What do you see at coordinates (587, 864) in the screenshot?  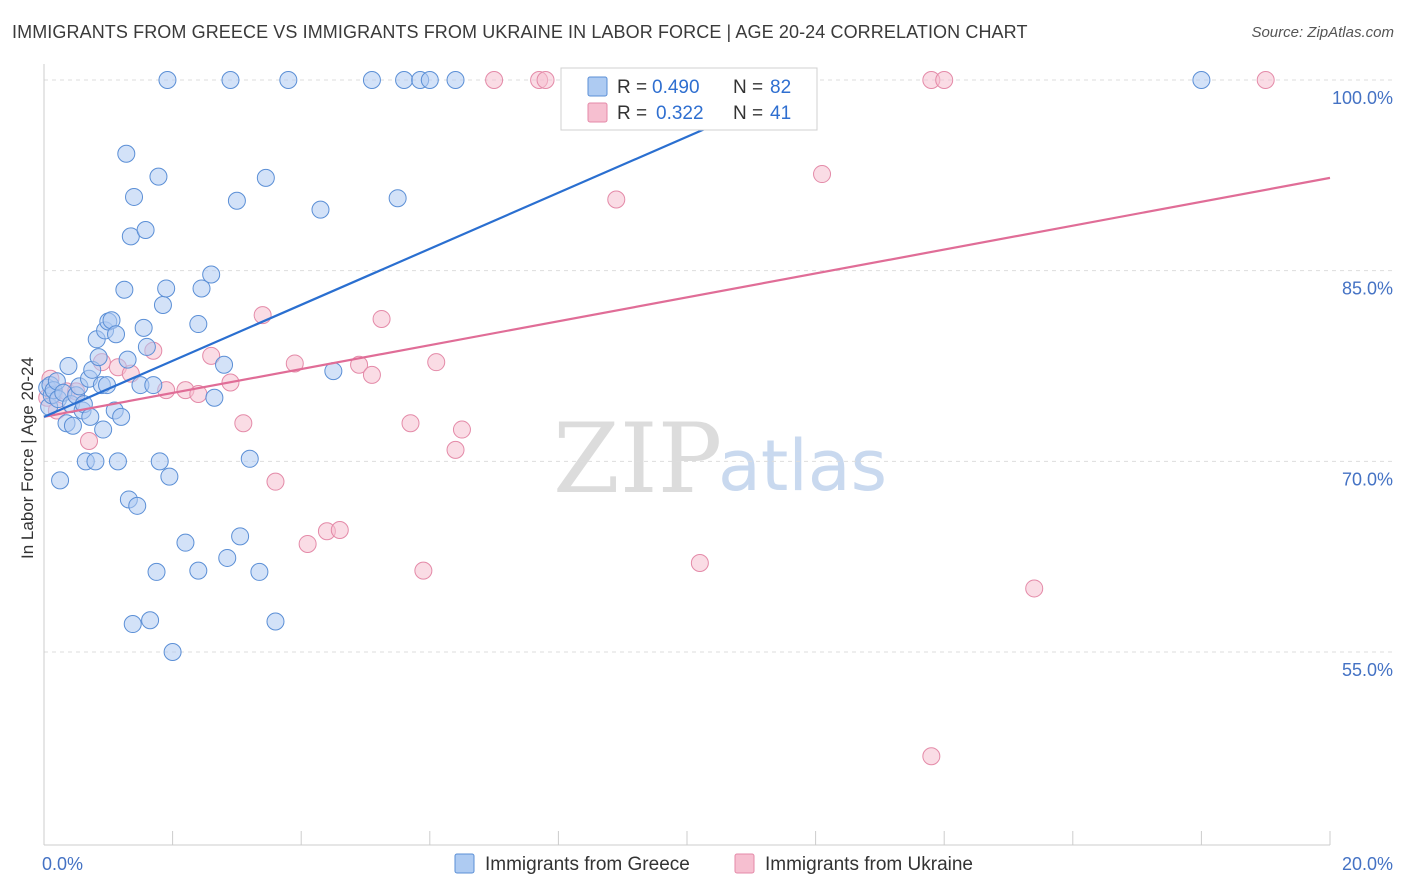 I see `bottom-legend-greece-label: Immigrants from Greece` at bounding box center [587, 864].